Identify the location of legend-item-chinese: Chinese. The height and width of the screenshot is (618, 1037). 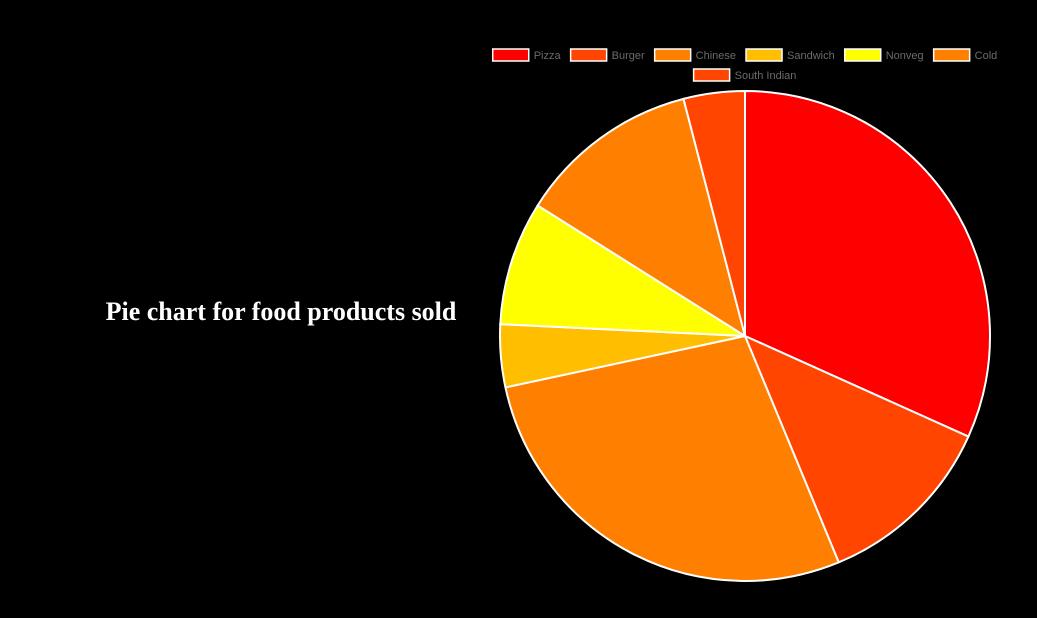
(694, 55).